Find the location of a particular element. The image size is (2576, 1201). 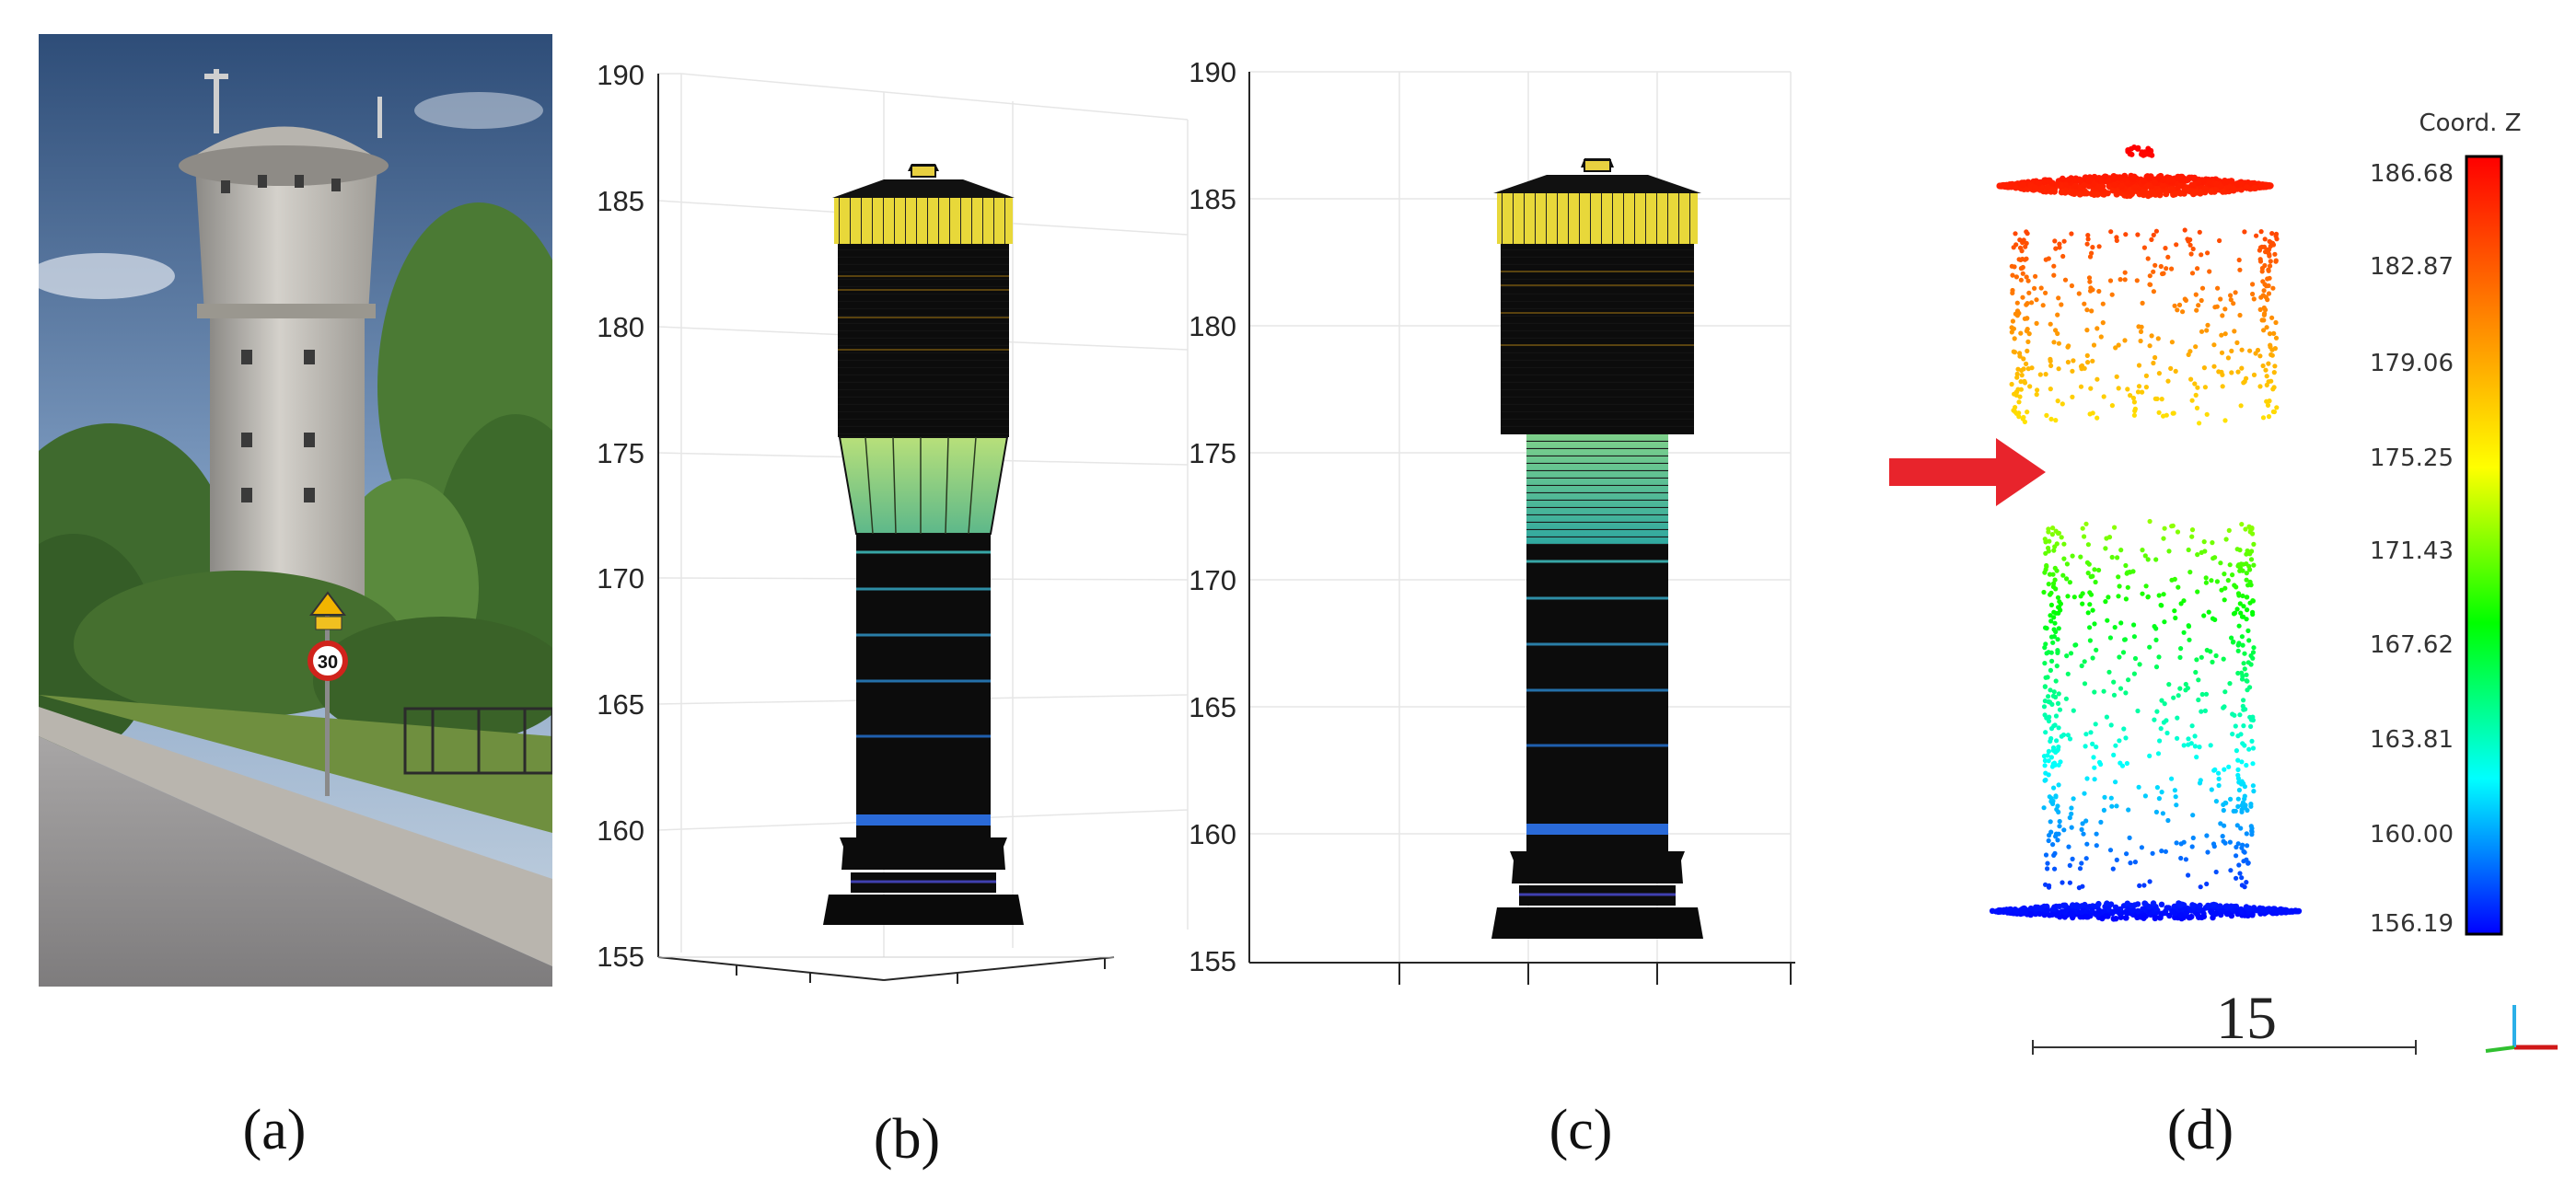

y-tick: 165 is located at coordinates (620, 705).